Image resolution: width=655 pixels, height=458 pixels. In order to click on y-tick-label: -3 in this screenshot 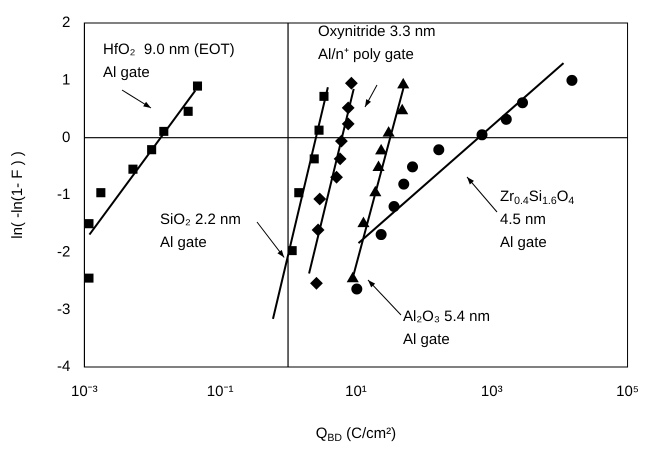, I will do `click(63, 309)`.